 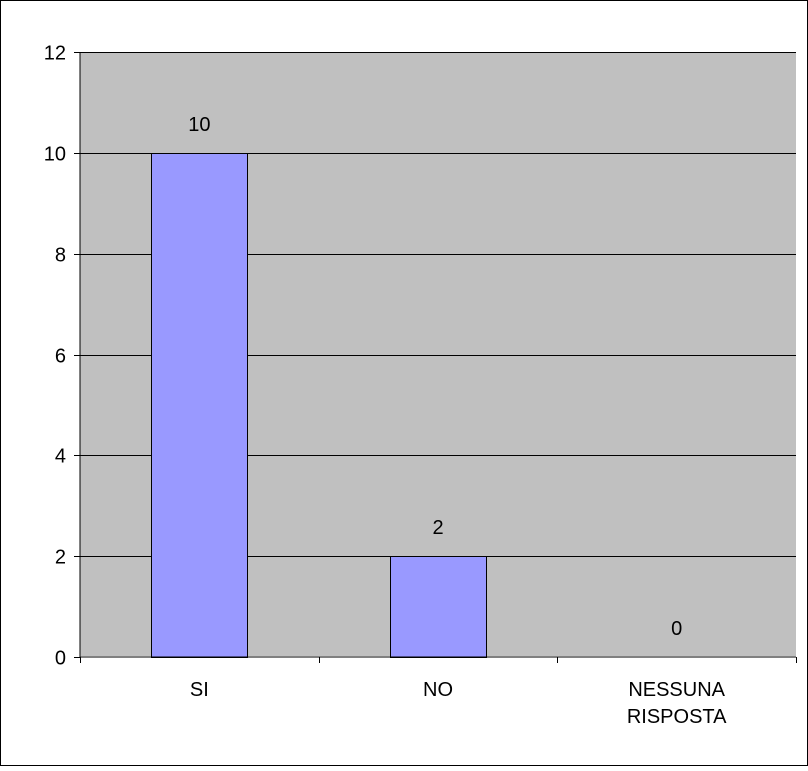 I want to click on x-tick-label: RISPOSTA, so click(x=677, y=717).